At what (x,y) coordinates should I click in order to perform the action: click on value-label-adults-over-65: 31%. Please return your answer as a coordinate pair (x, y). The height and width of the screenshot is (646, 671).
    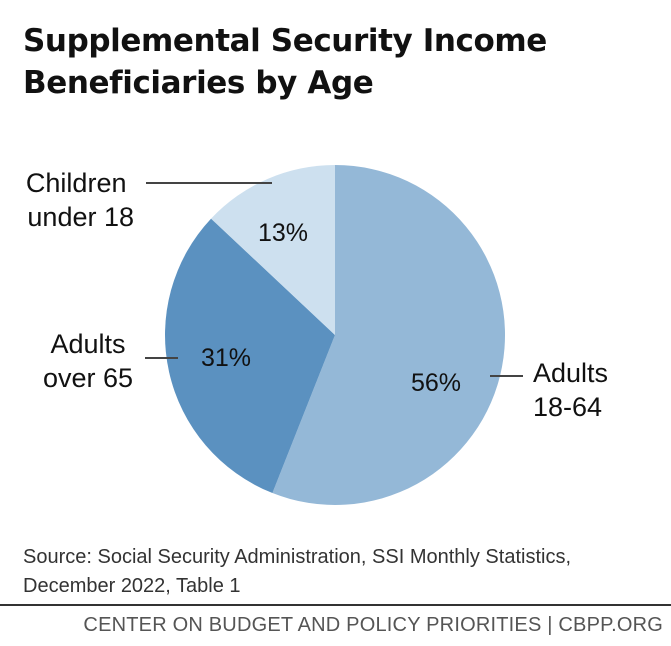
    Looking at the image, I should click on (226, 358).